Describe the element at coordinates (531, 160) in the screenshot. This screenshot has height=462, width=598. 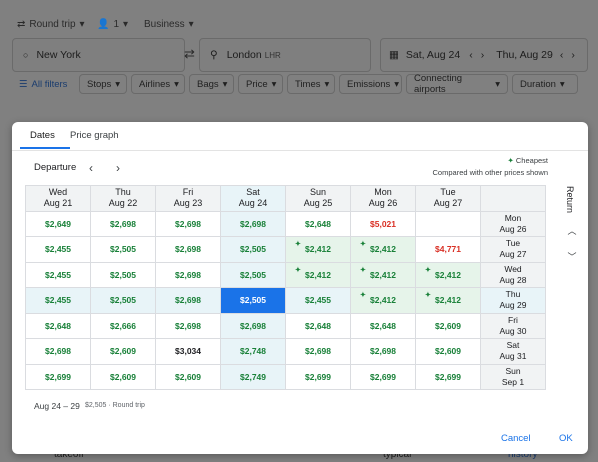
I see `legend-cheapest-label: Cheapest` at that location.